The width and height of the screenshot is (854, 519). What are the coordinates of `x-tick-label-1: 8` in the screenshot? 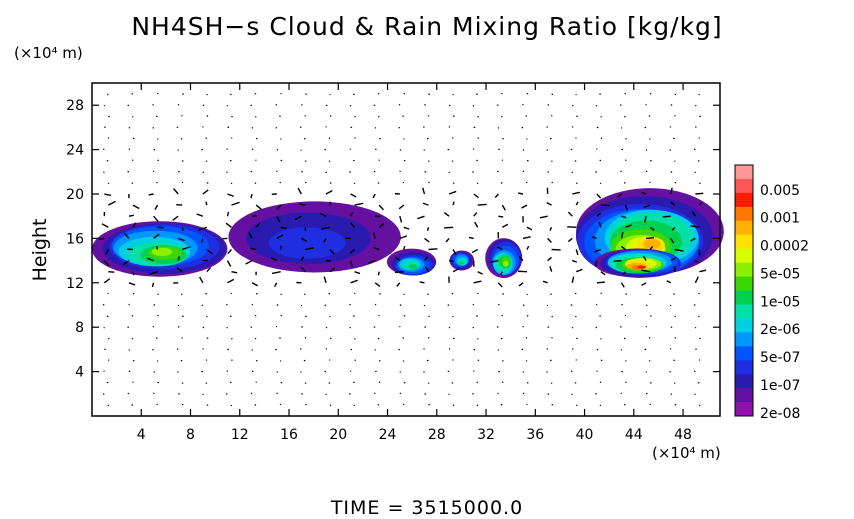 It's located at (190, 435).